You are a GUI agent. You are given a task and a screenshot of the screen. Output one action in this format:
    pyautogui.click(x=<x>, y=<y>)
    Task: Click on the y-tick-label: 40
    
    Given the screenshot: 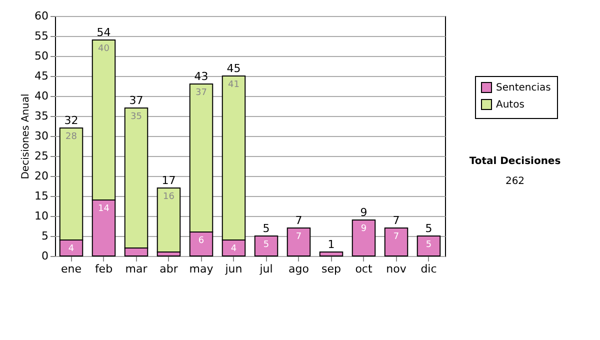 What is the action you would take?
    pyautogui.click(x=41, y=96)
    